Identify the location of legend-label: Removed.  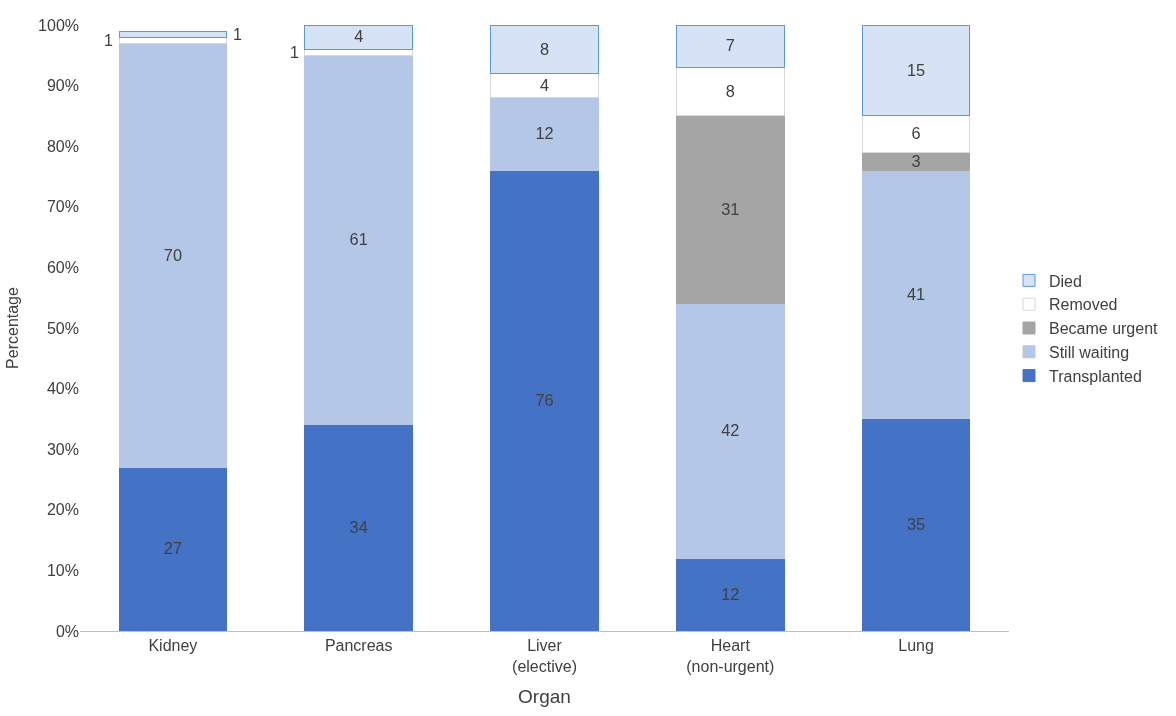
(1083, 305).